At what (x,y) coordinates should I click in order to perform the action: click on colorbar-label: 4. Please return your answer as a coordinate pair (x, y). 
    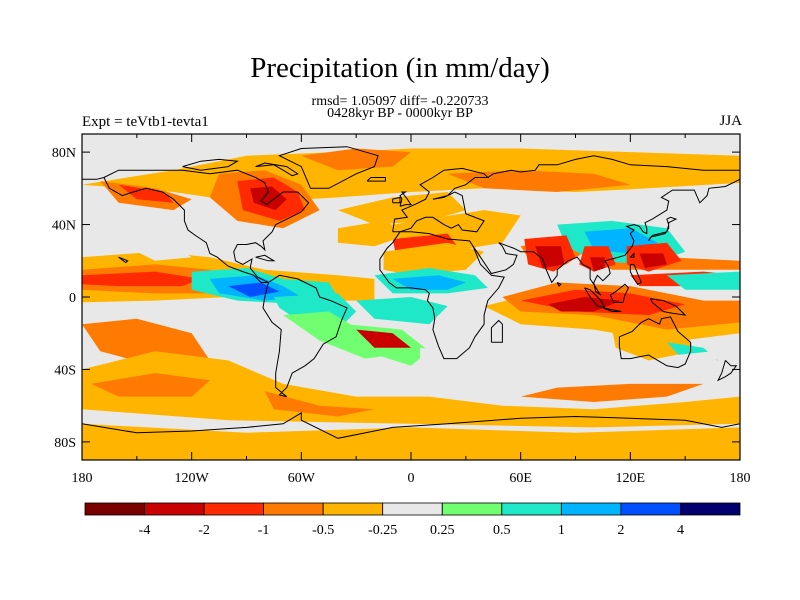
    Looking at the image, I should click on (680, 530).